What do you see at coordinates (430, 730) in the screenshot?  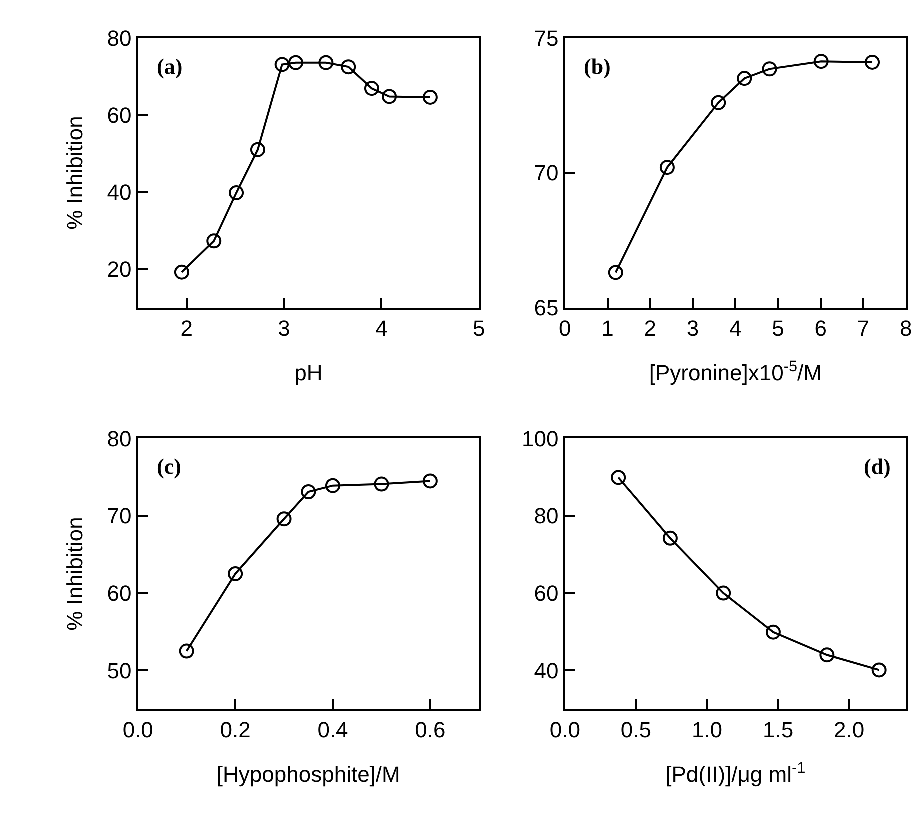 I see `x-tick-label: 0.6` at bounding box center [430, 730].